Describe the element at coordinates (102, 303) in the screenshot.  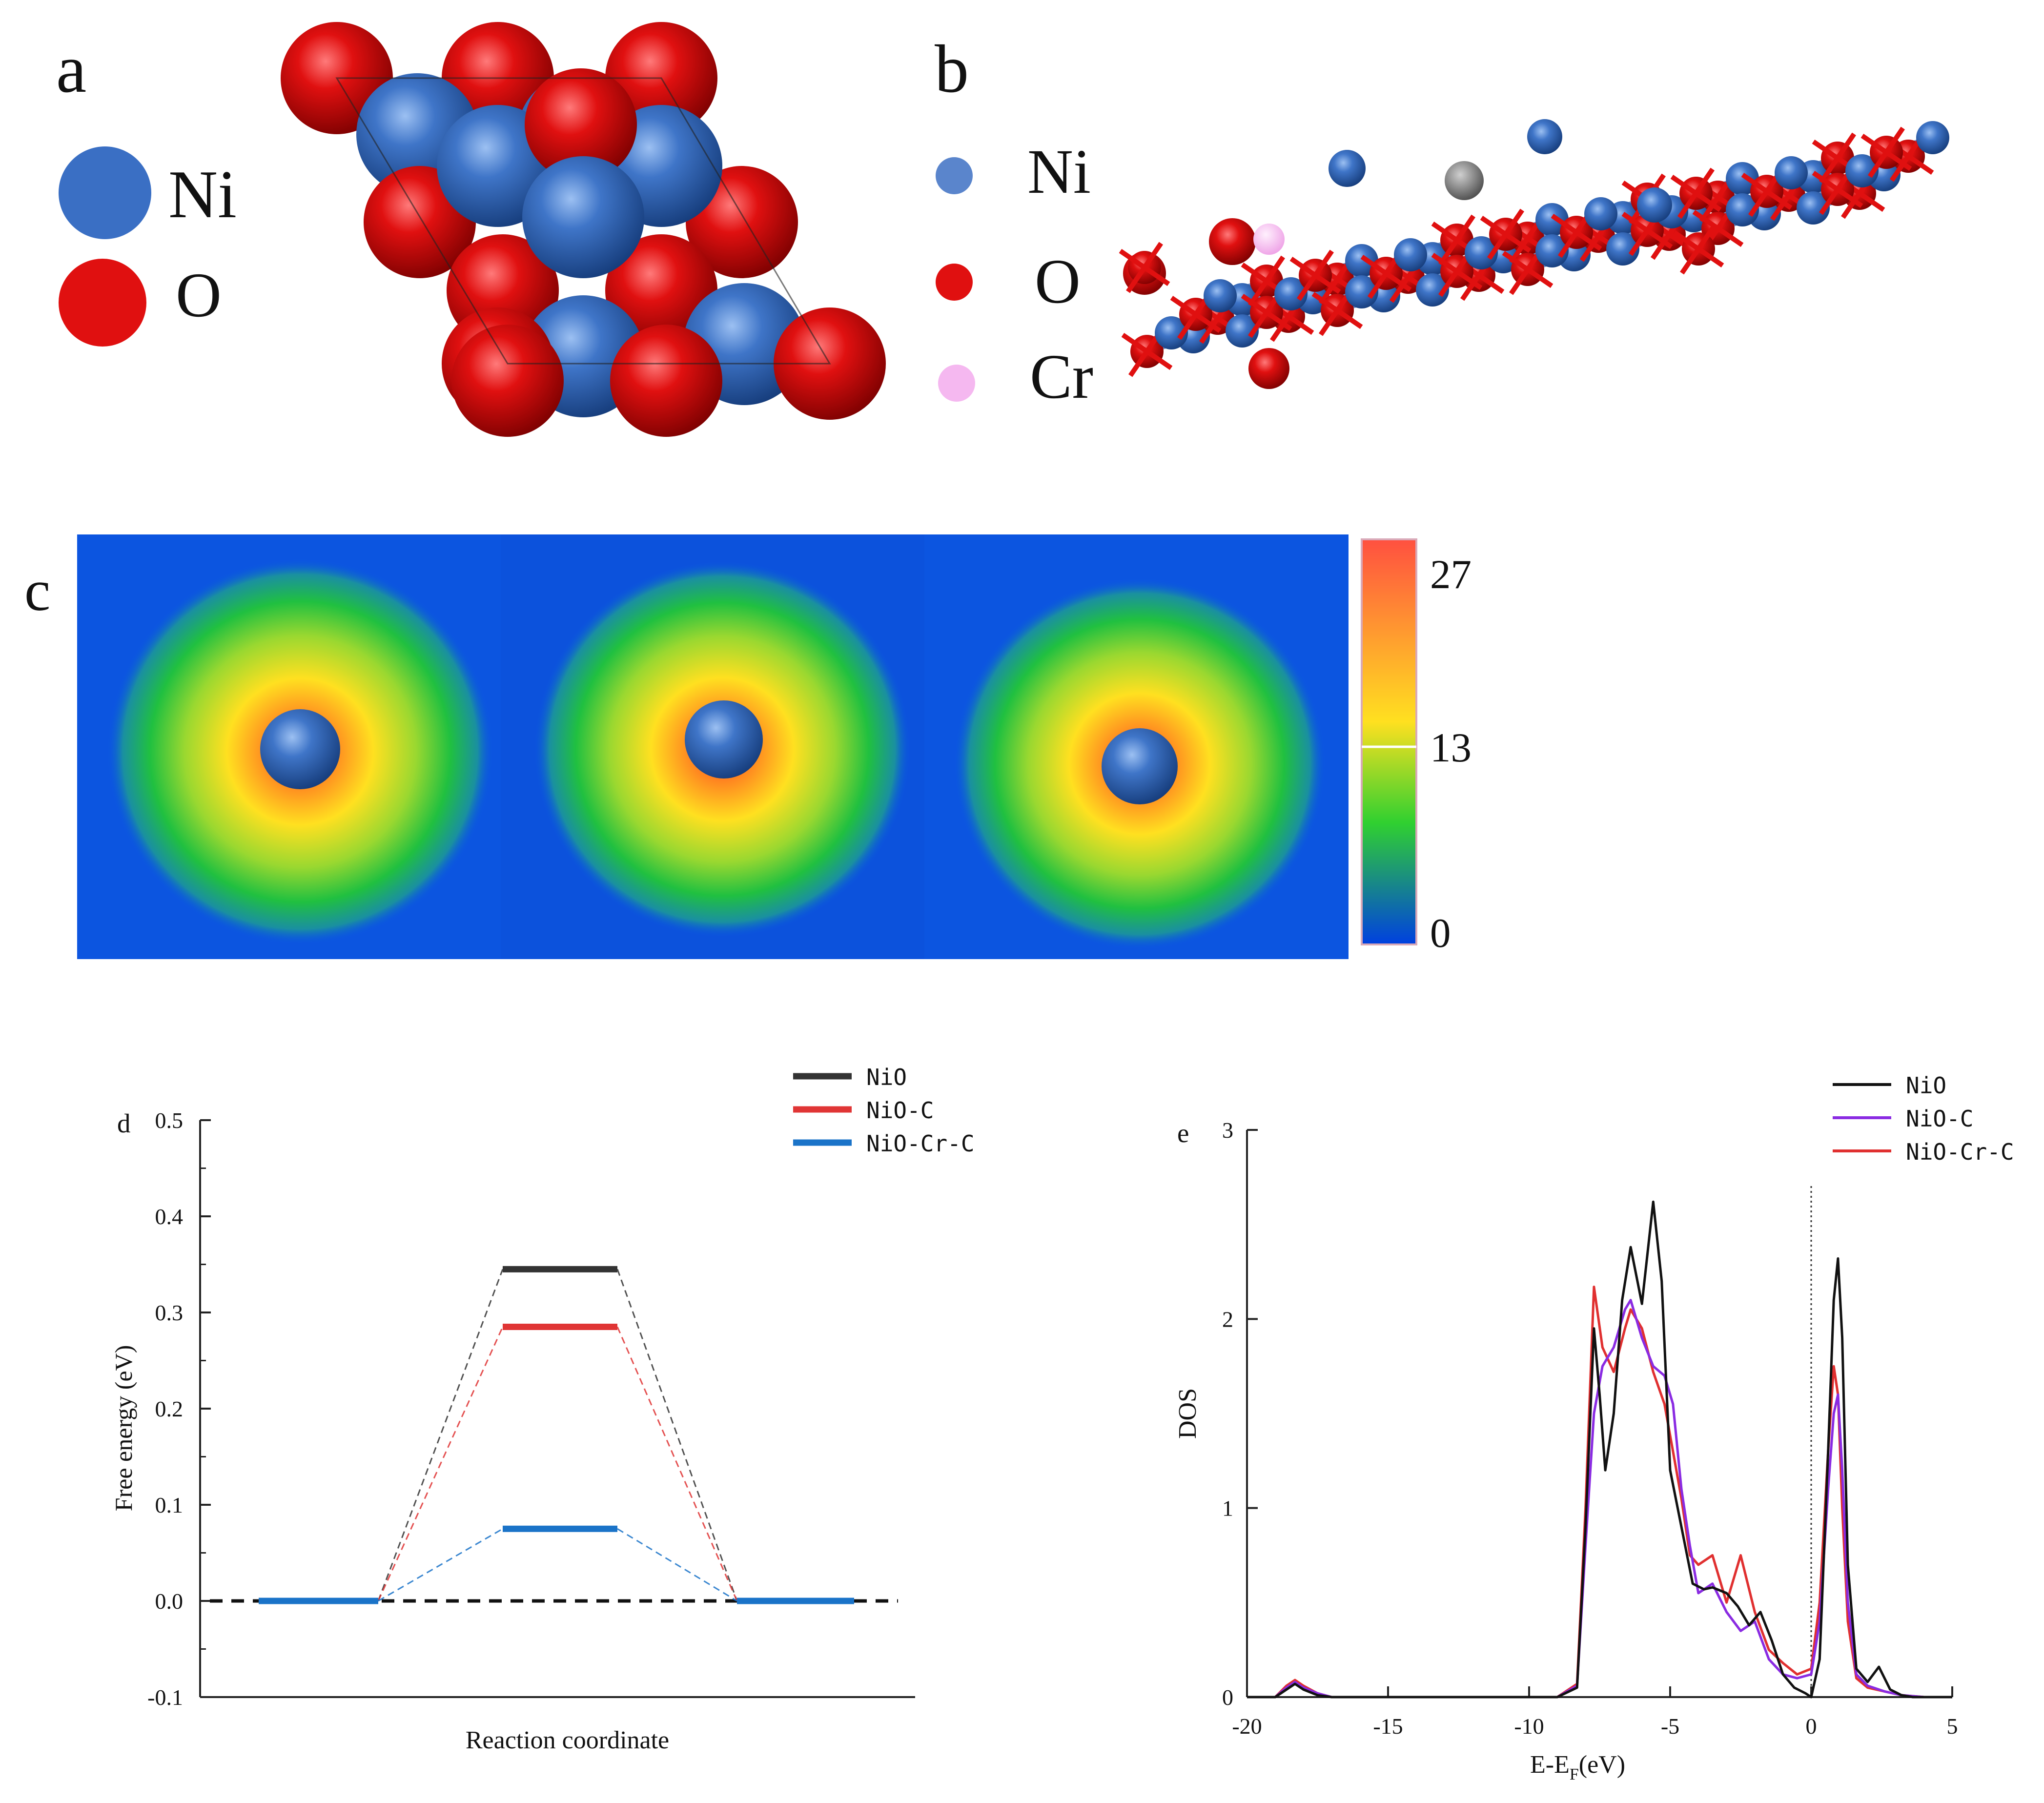
I see `legend-swatch-o` at that location.